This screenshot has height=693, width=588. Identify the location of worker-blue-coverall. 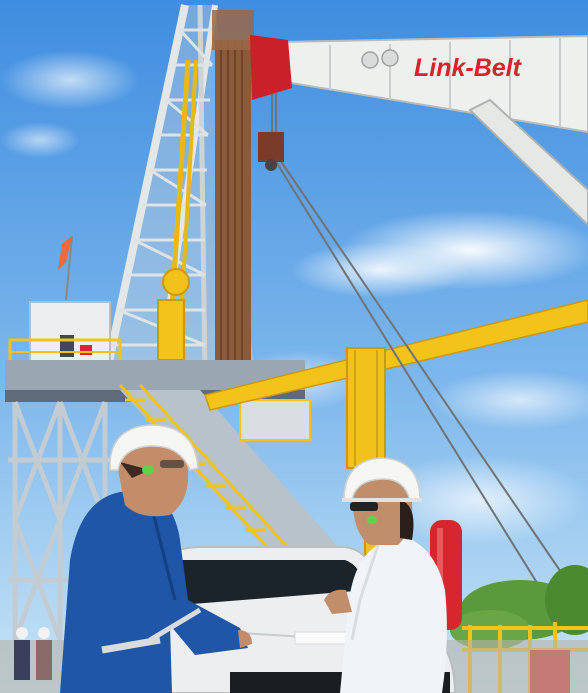
(156, 558).